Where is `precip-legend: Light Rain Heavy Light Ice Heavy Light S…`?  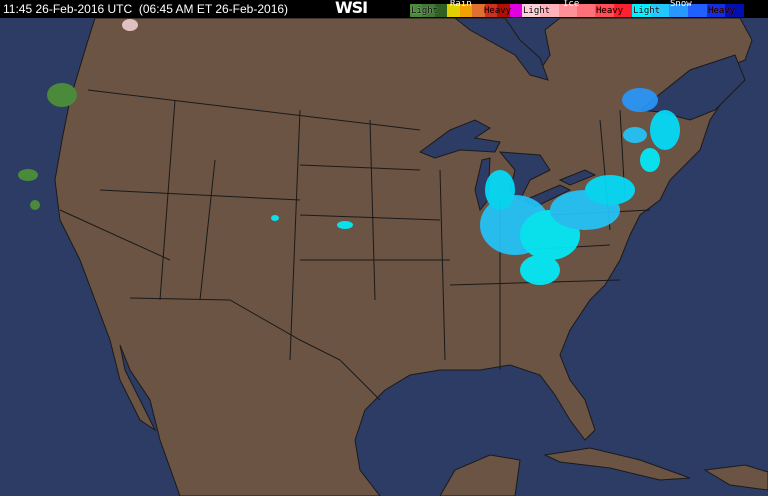 precip-legend: Light Rain Heavy Light Ice Heavy Light S… is located at coordinates (578, 9).